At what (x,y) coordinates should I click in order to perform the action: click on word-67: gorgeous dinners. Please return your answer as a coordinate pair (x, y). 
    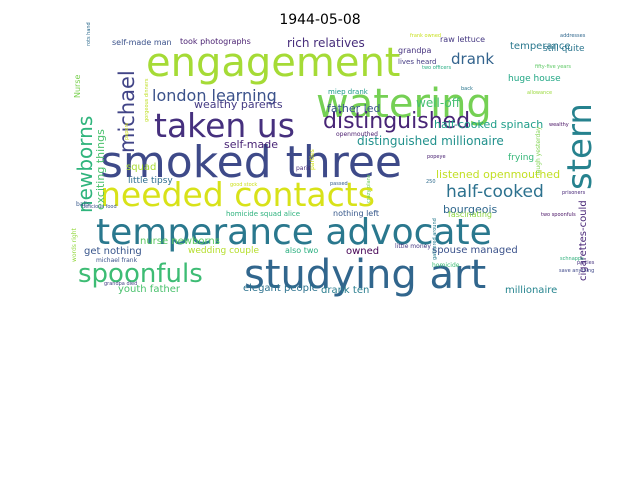
    Looking at the image, I should click on (147, 100).